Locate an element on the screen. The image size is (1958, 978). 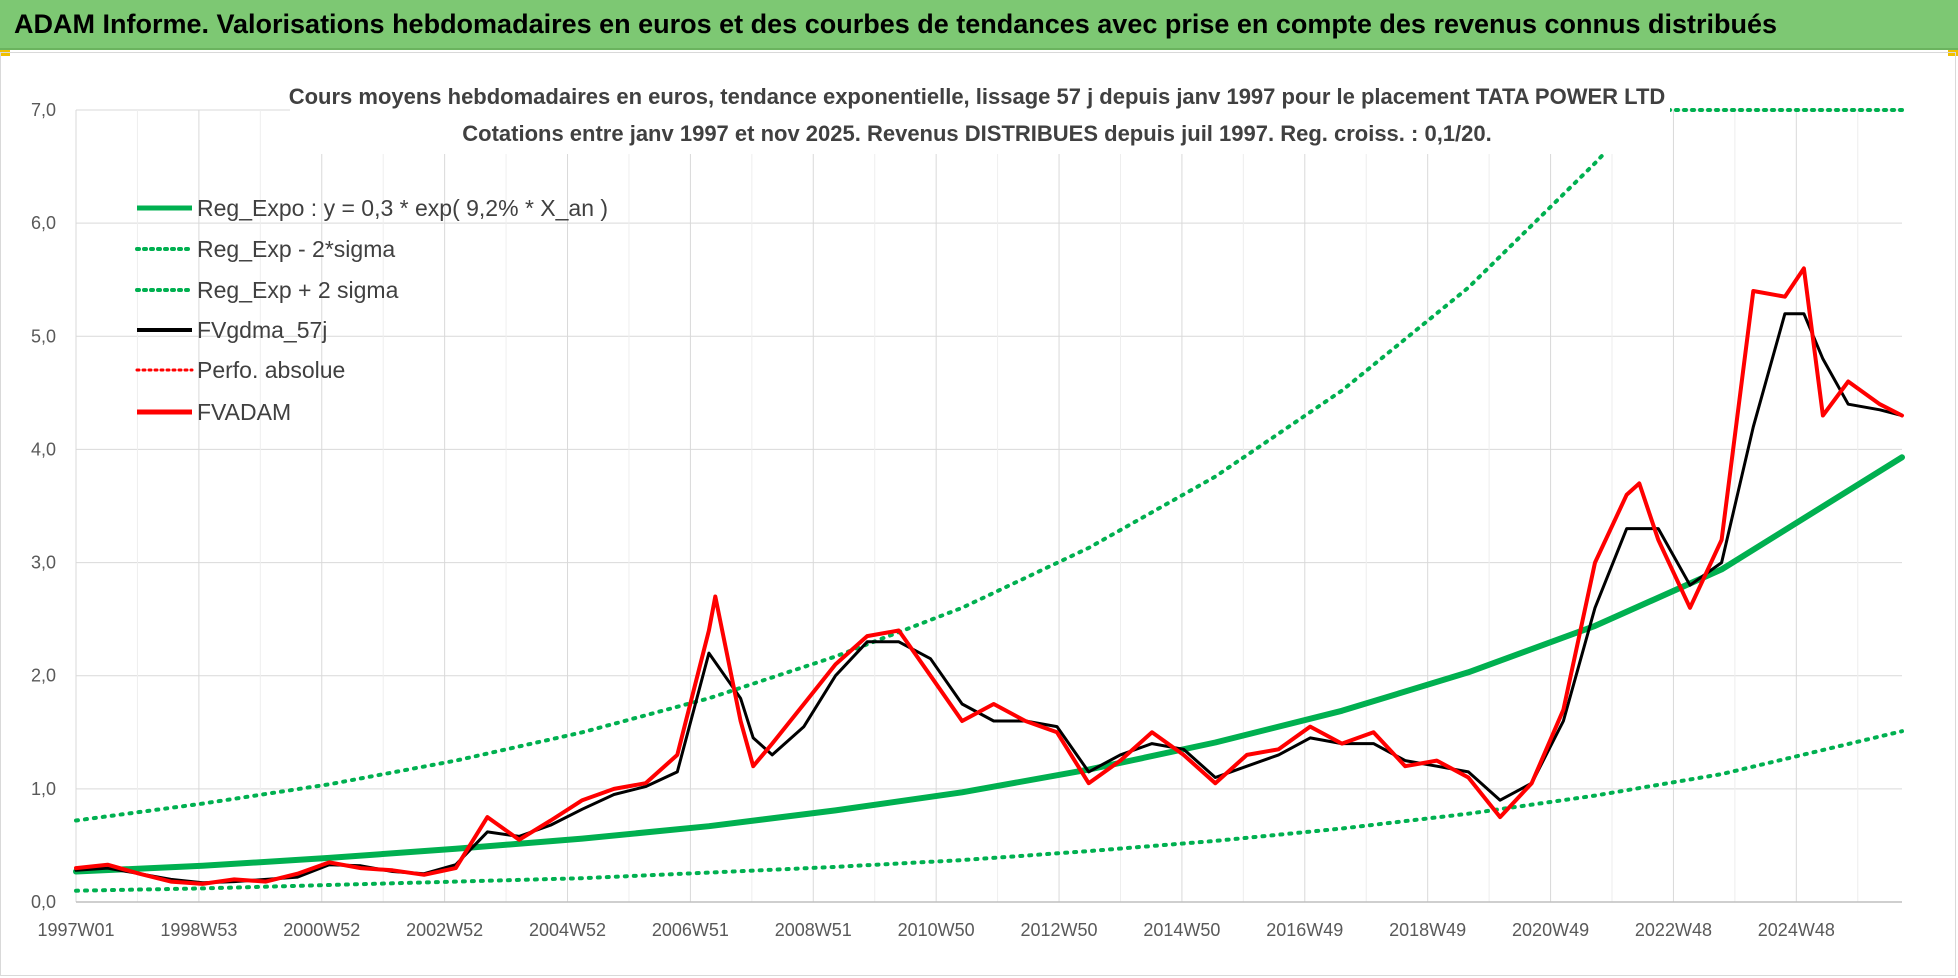
x-tick-label: 2008W51 is located at coordinates (813, 930).